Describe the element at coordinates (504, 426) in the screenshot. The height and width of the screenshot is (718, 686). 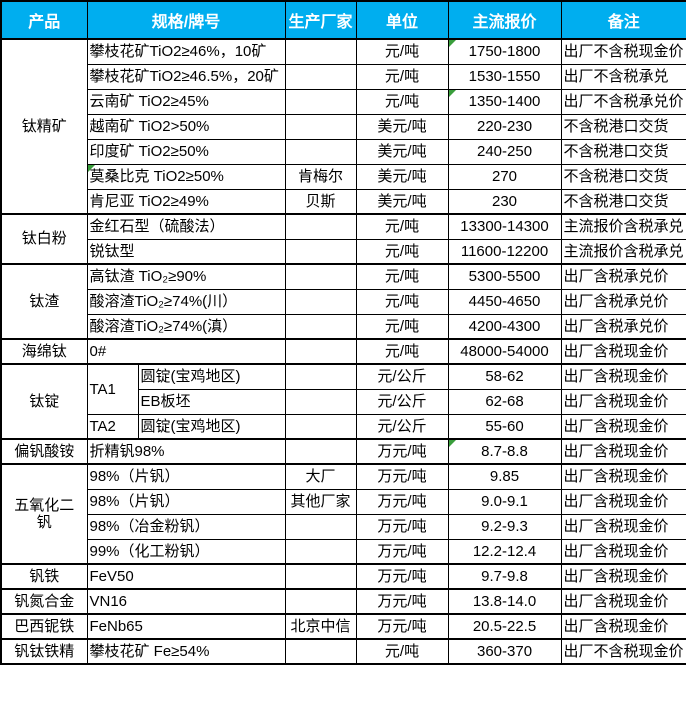
I see `price-cell: 55-60` at that location.